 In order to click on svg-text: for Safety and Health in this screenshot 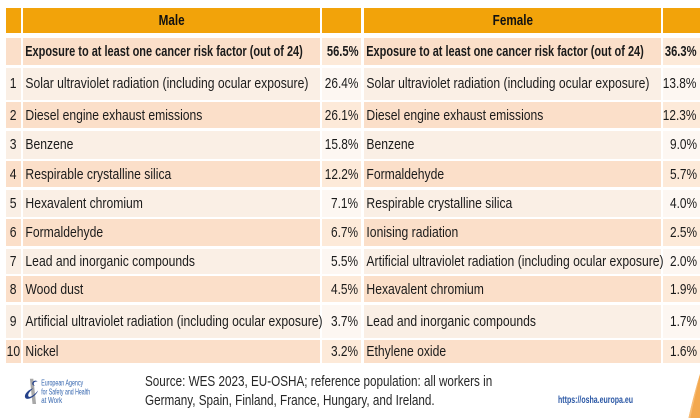, I will do `click(65, 391)`.